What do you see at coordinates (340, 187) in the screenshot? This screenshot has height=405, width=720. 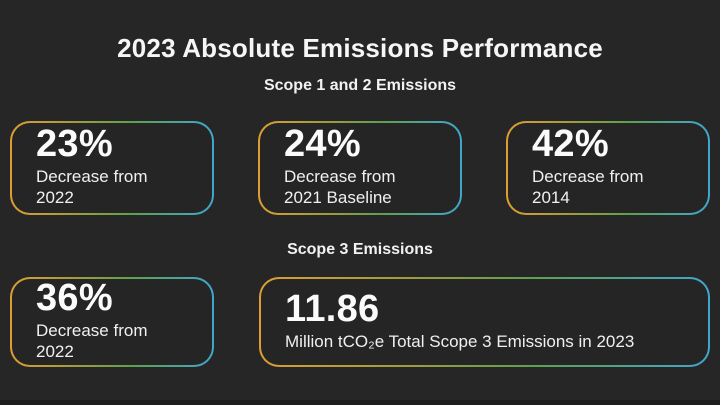 I see `stat-label: Decrease from 2021 Baseline` at bounding box center [340, 187].